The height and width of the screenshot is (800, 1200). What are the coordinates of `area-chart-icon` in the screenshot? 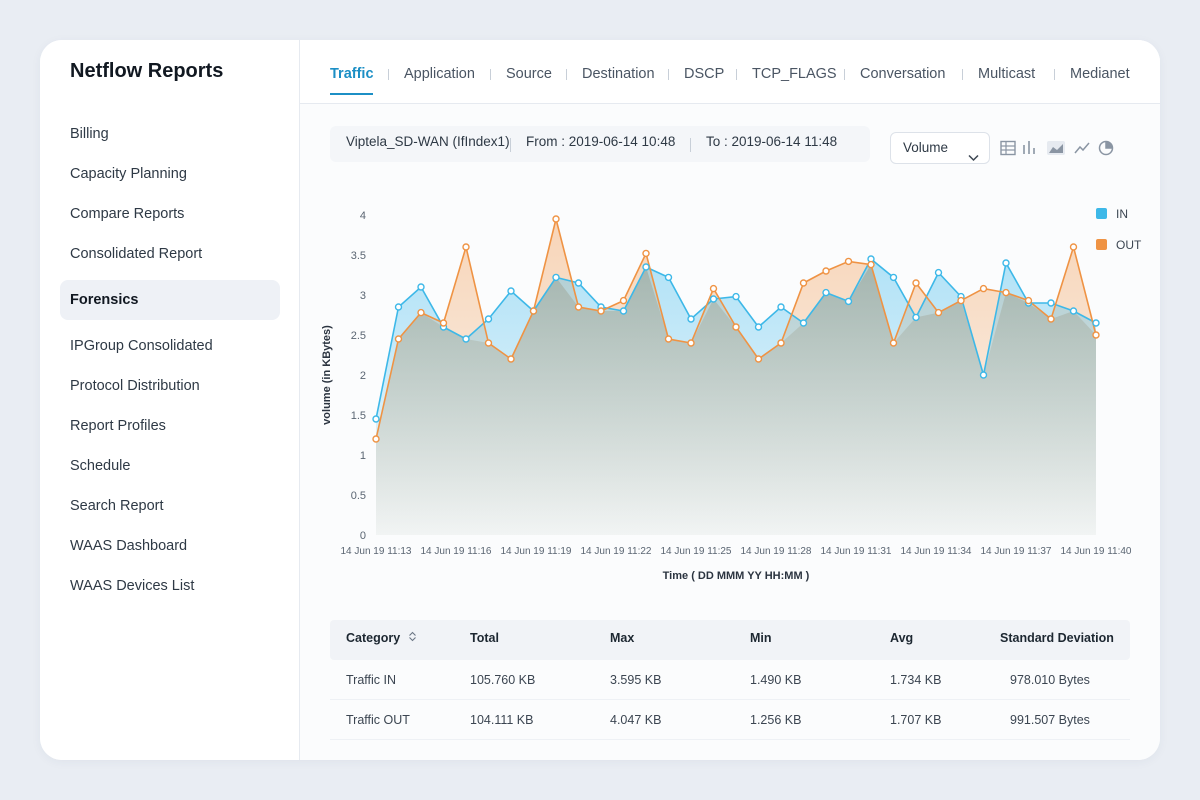 It's located at (1056, 148).